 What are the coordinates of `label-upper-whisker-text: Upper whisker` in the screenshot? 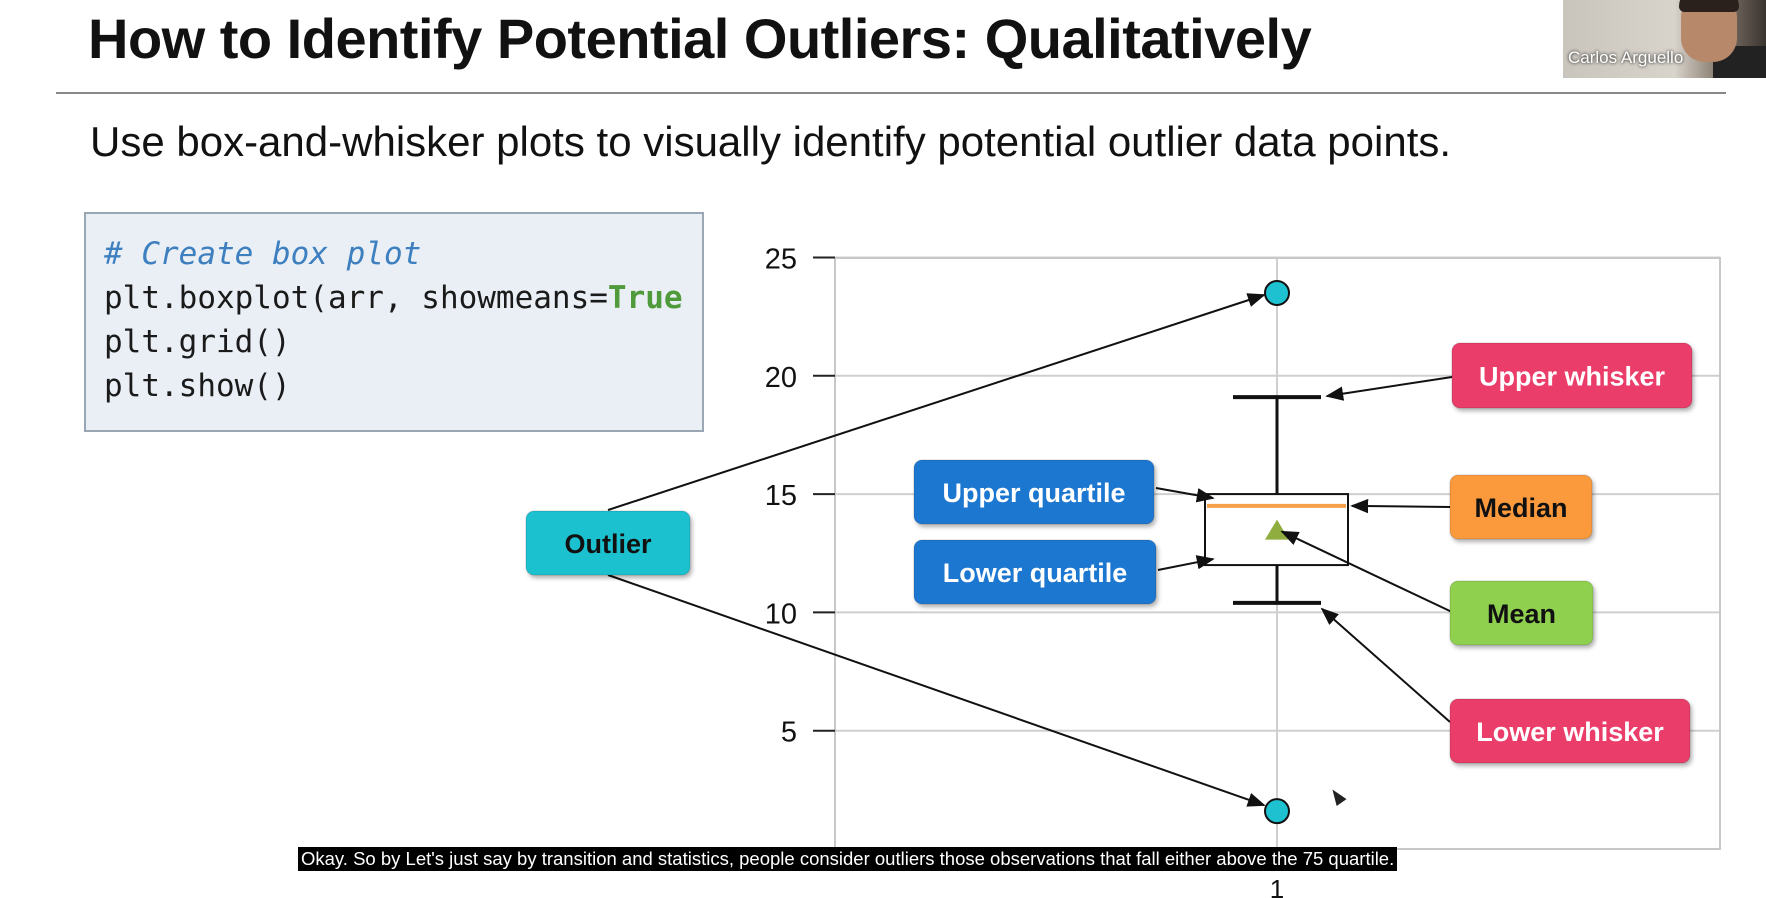 It's located at (1572, 377).